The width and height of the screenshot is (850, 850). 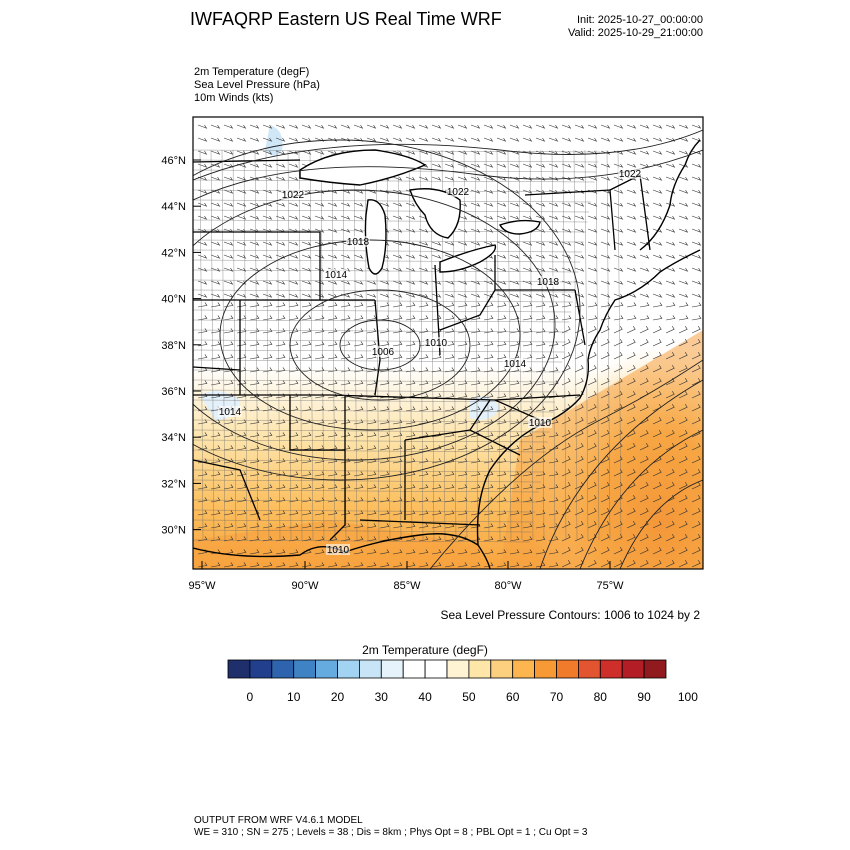 What do you see at coordinates (383, 352) in the screenshot?
I see `pressure-label: 1006` at bounding box center [383, 352].